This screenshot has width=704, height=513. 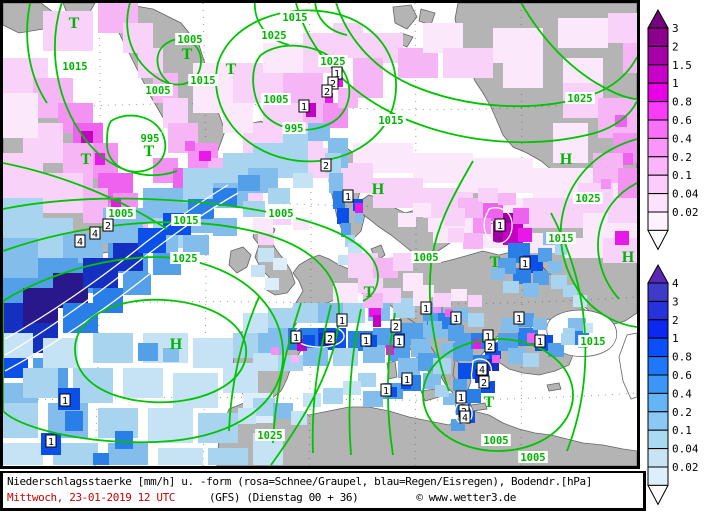 What do you see at coordinates (682, 412) in the screenshot?
I see `legend-tick-label: 0.2` at bounding box center [682, 412].